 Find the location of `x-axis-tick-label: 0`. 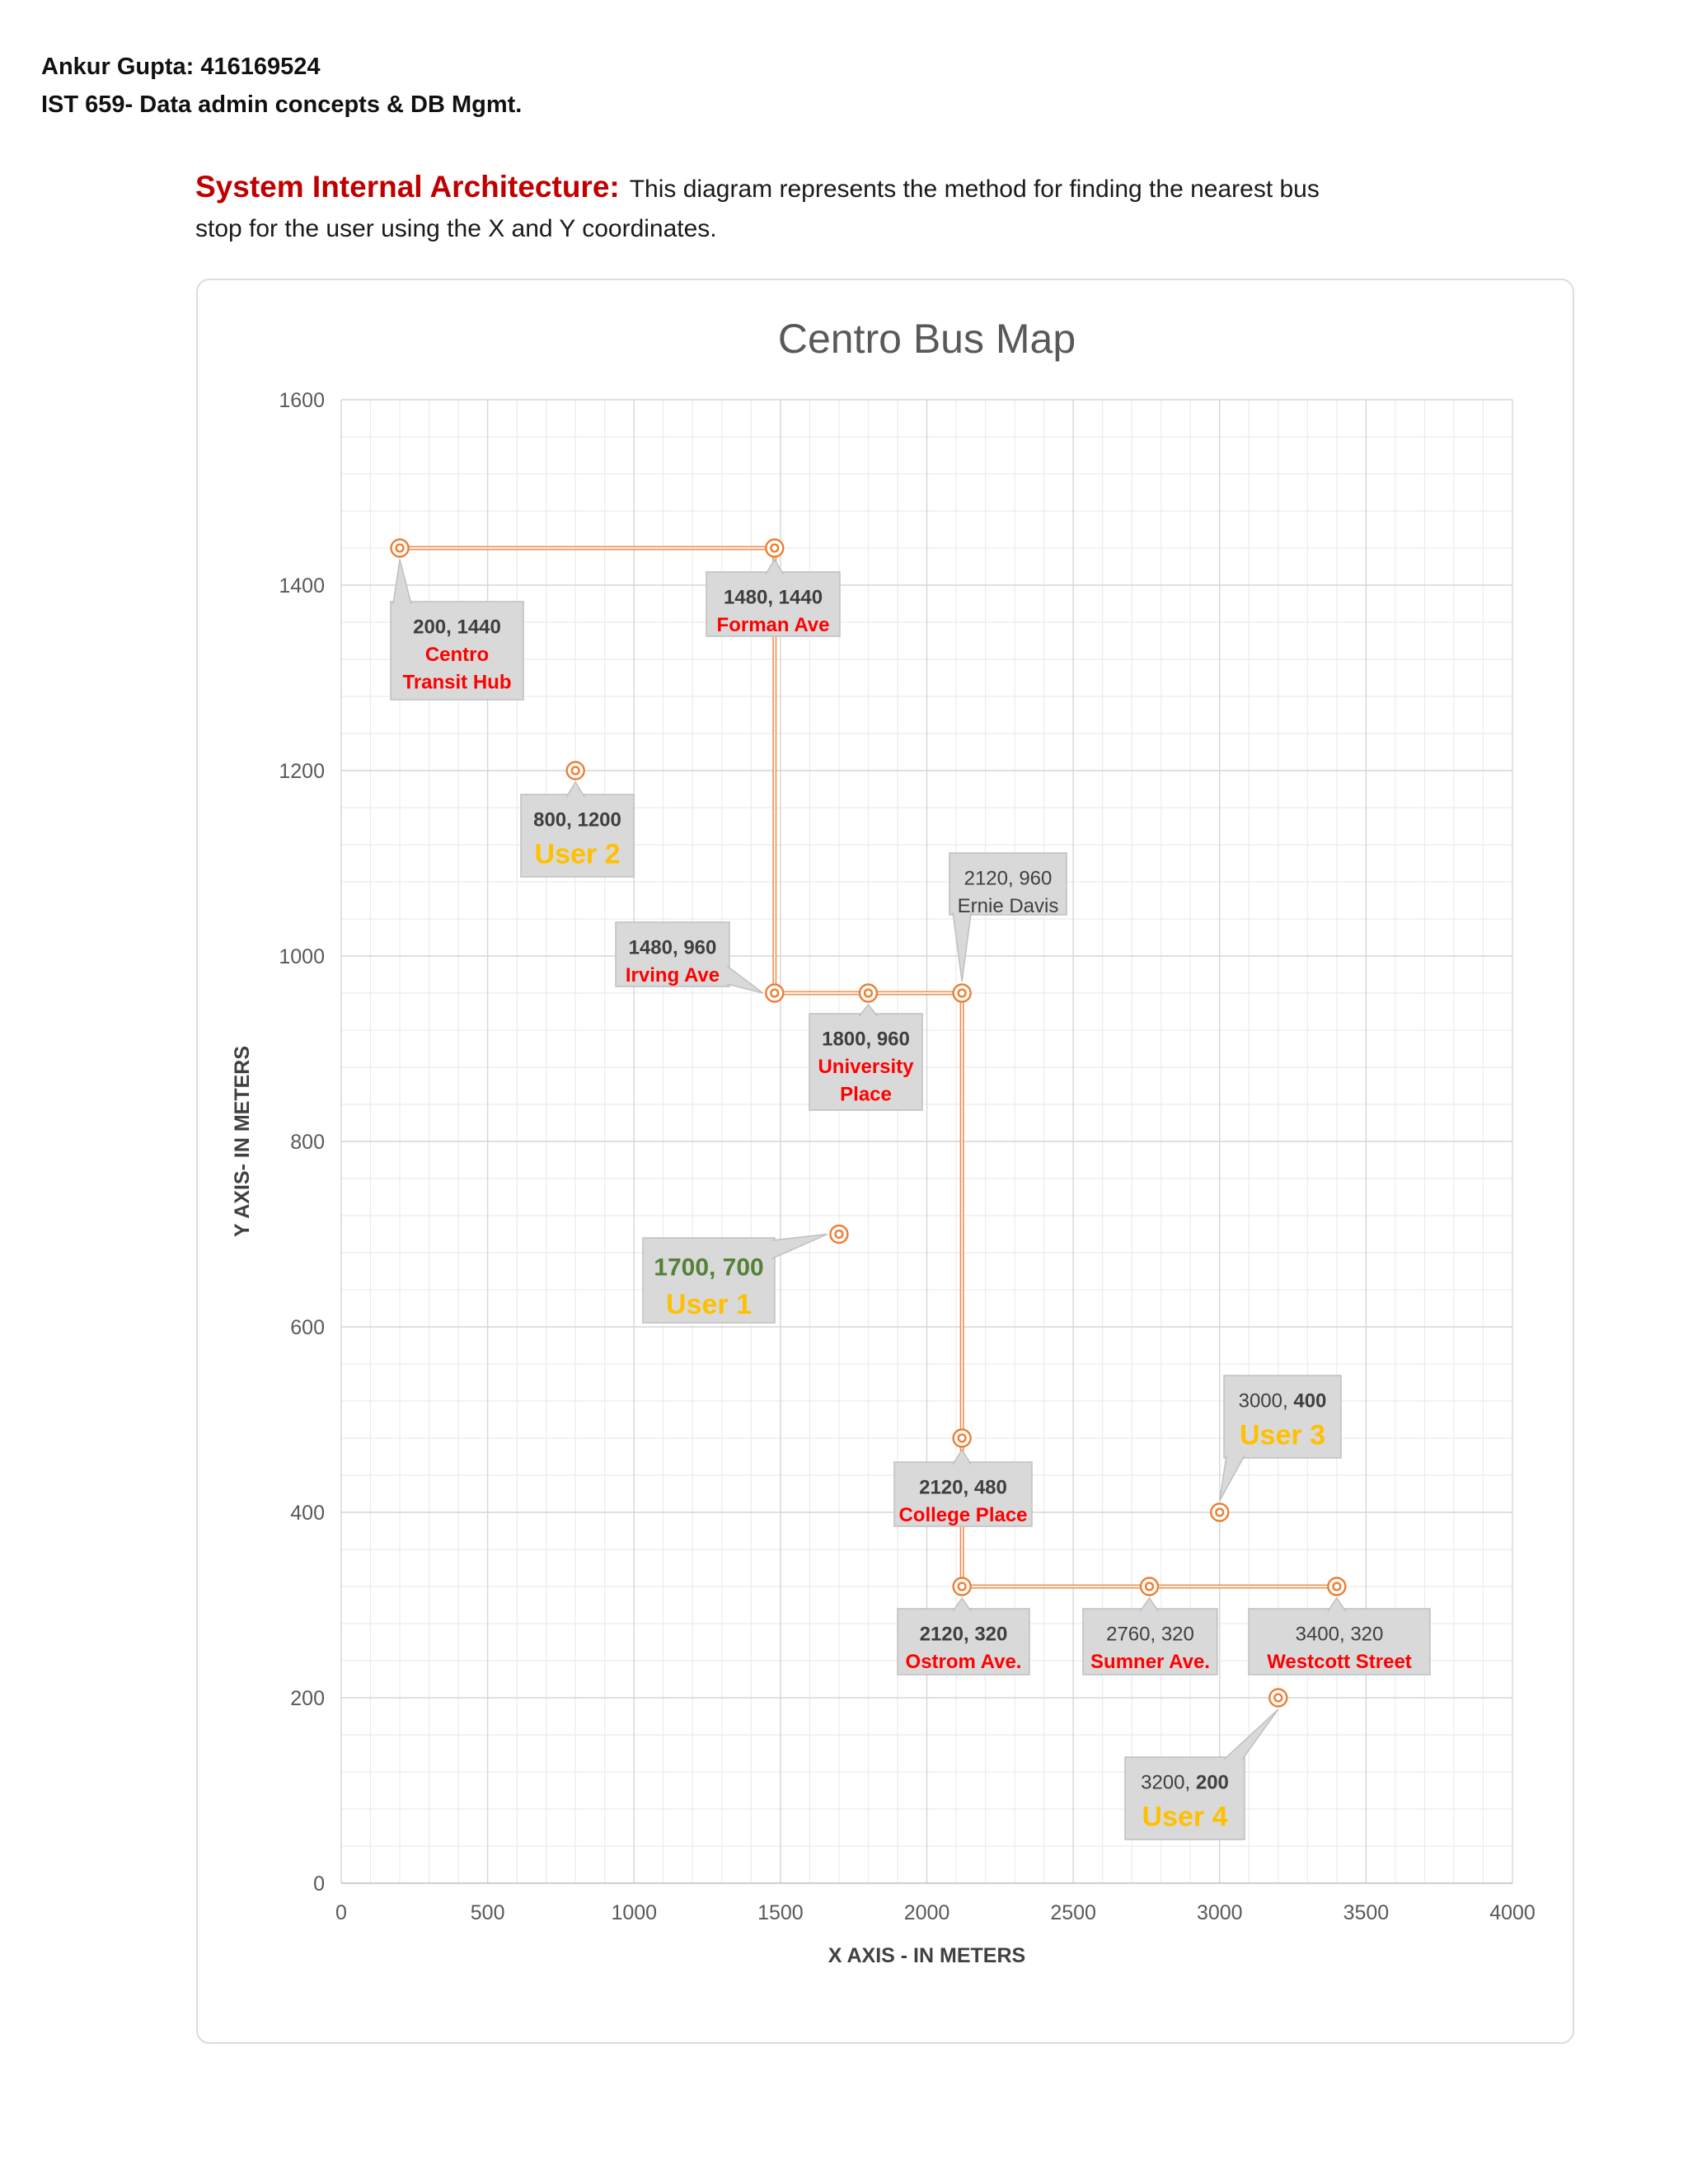

x-axis-tick-label: 0 is located at coordinates (341, 1912).